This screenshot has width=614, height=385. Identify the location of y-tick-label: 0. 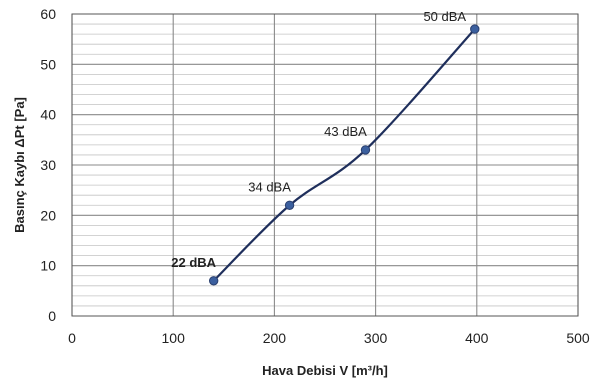
(52, 316).